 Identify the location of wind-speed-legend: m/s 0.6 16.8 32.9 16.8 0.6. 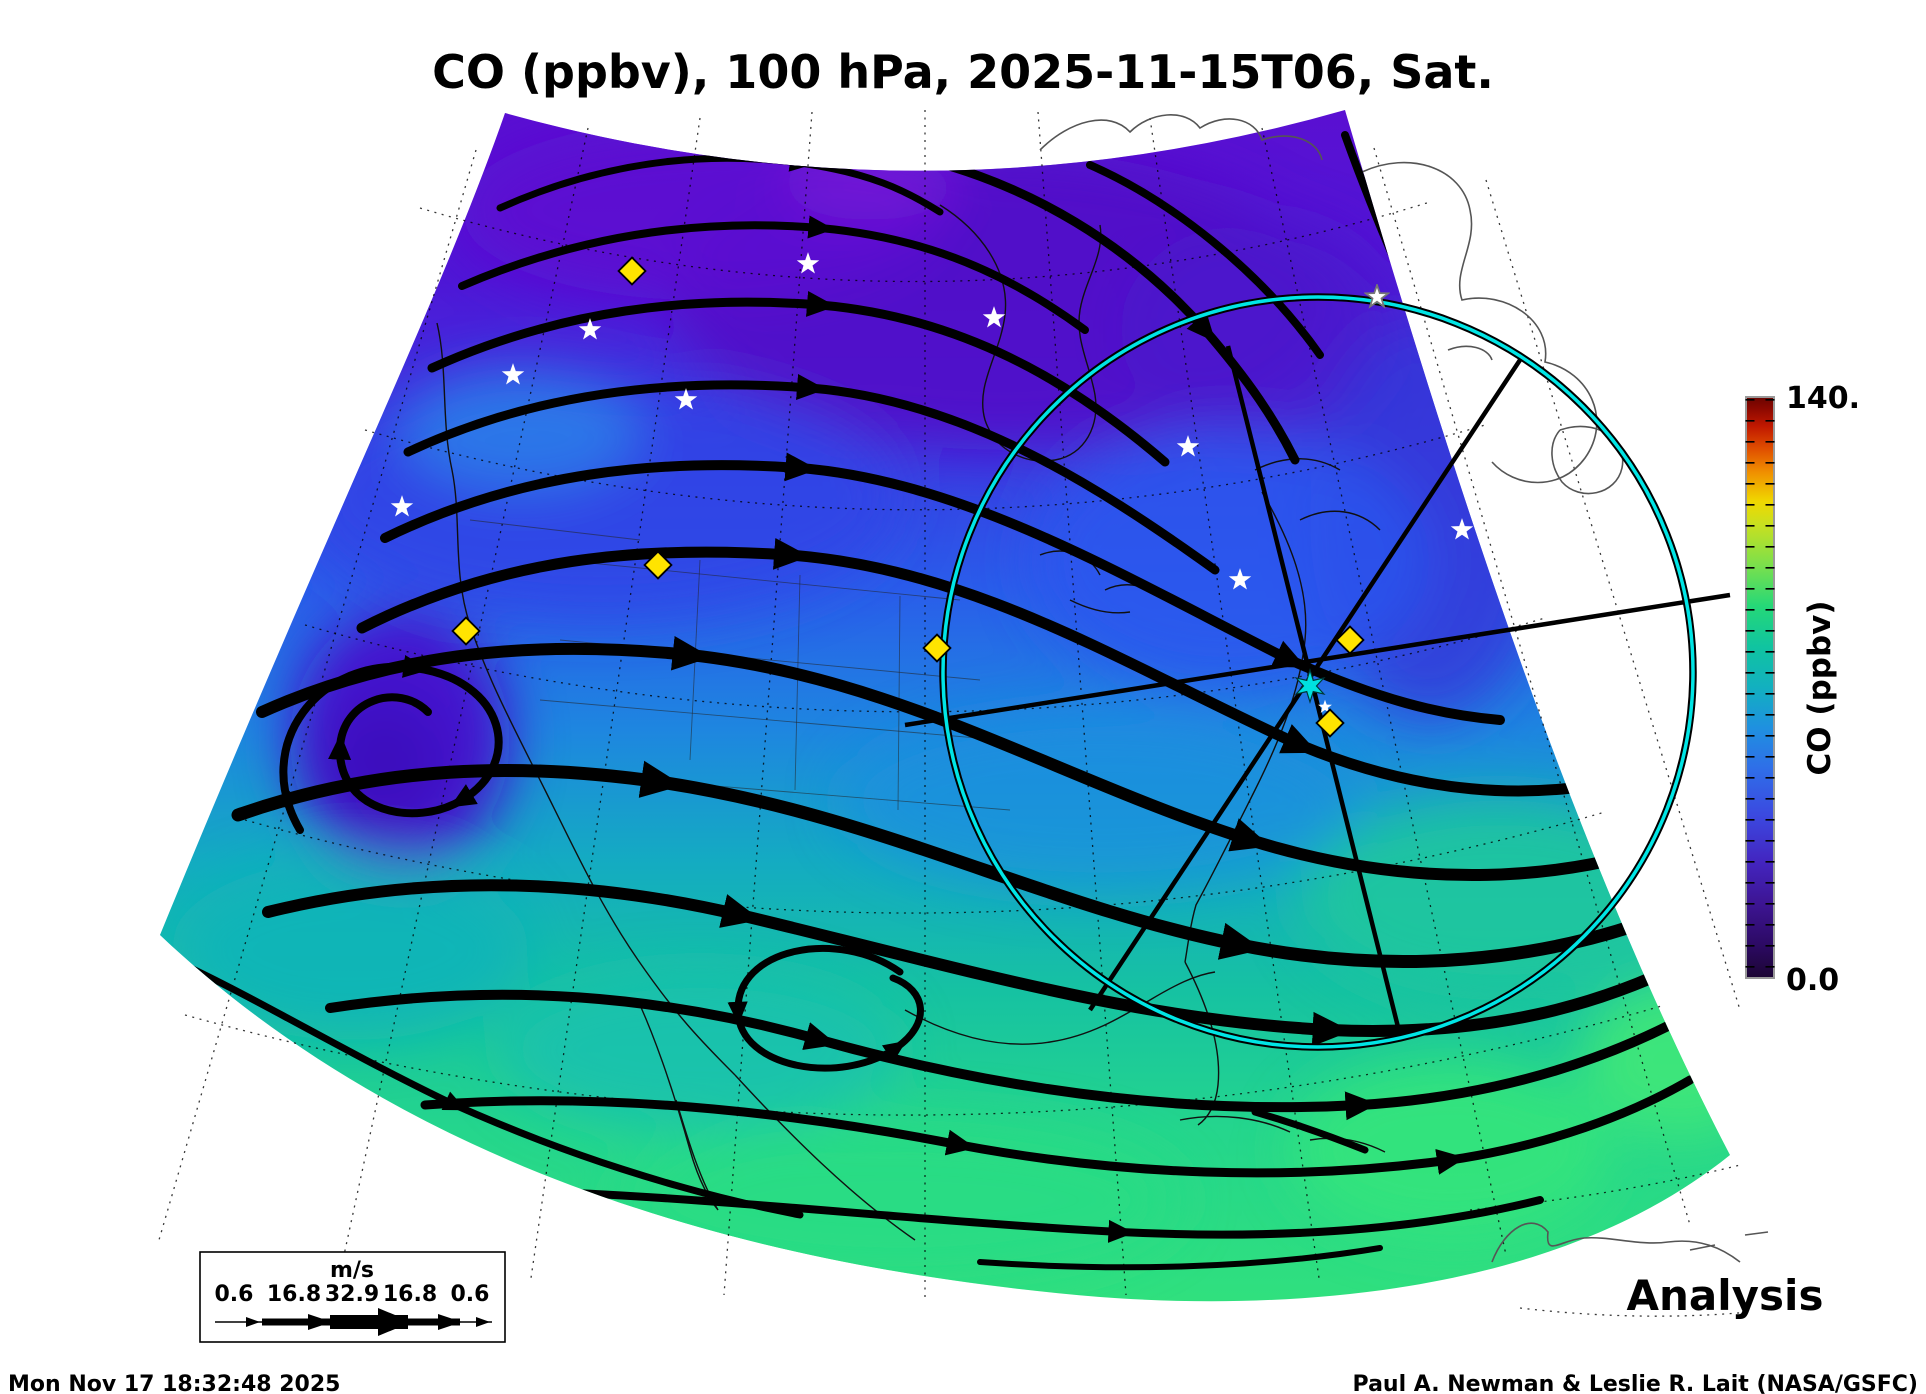
(352, 1297).